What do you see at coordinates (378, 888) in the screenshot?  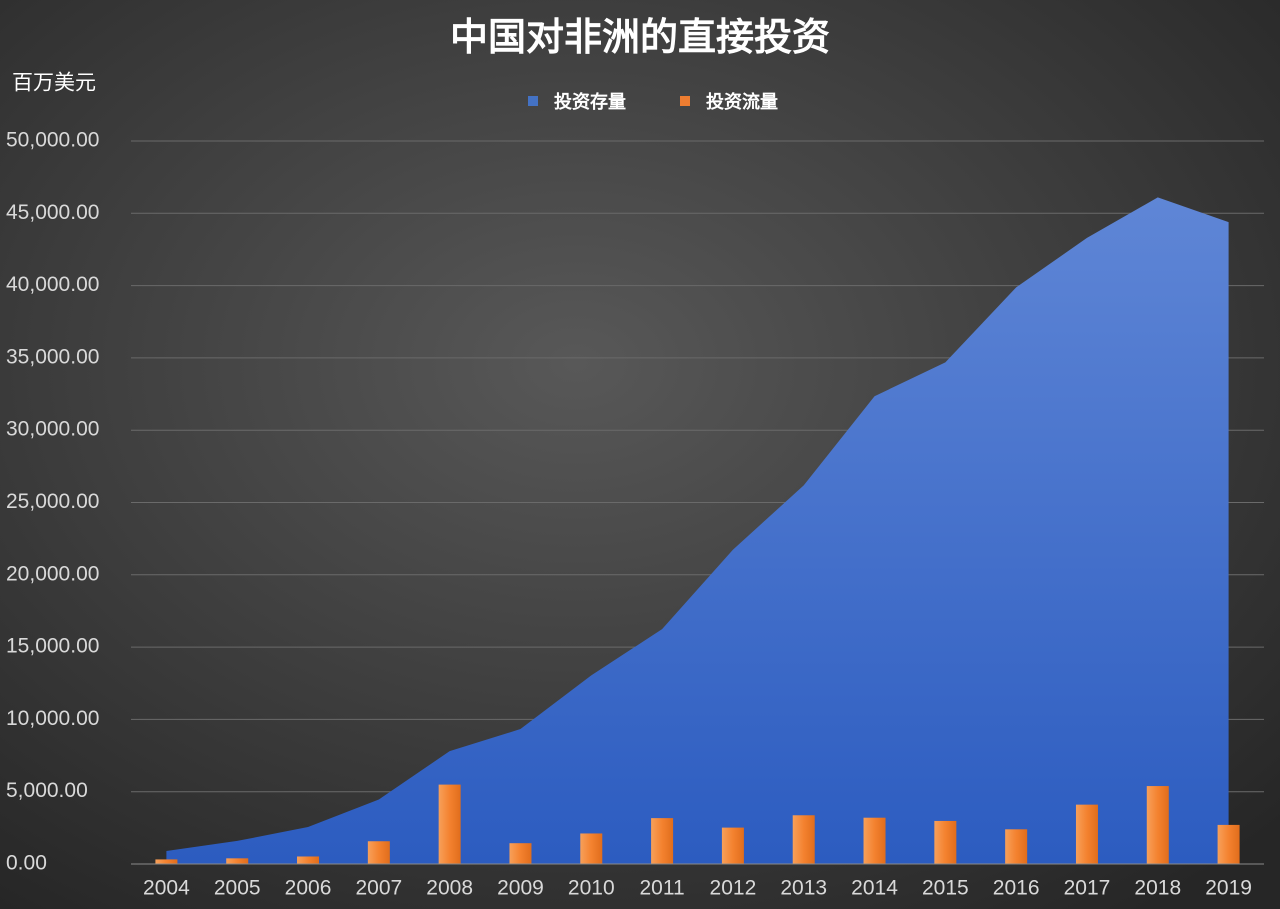 I see `x-tick-label: 2007` at bounding box center [378, 888].